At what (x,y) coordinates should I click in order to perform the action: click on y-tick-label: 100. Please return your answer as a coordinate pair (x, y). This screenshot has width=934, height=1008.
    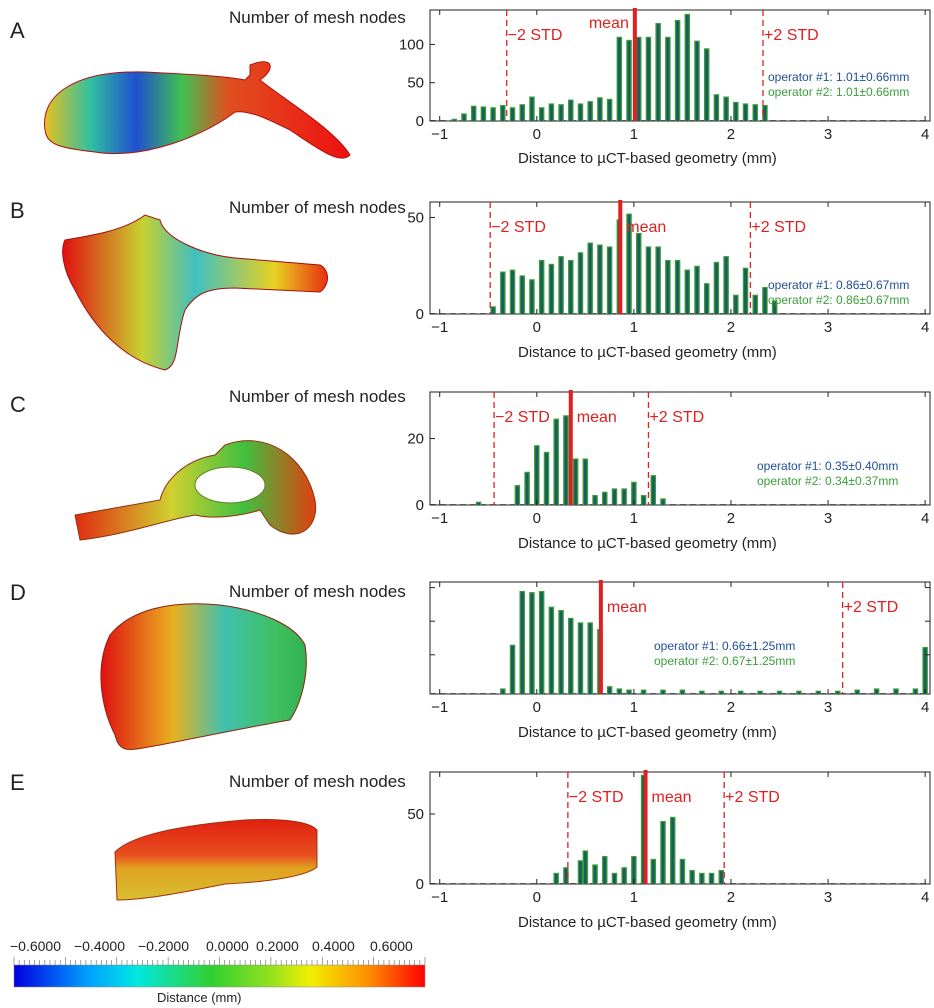
    Looking at the image, I should click on (411, 44).